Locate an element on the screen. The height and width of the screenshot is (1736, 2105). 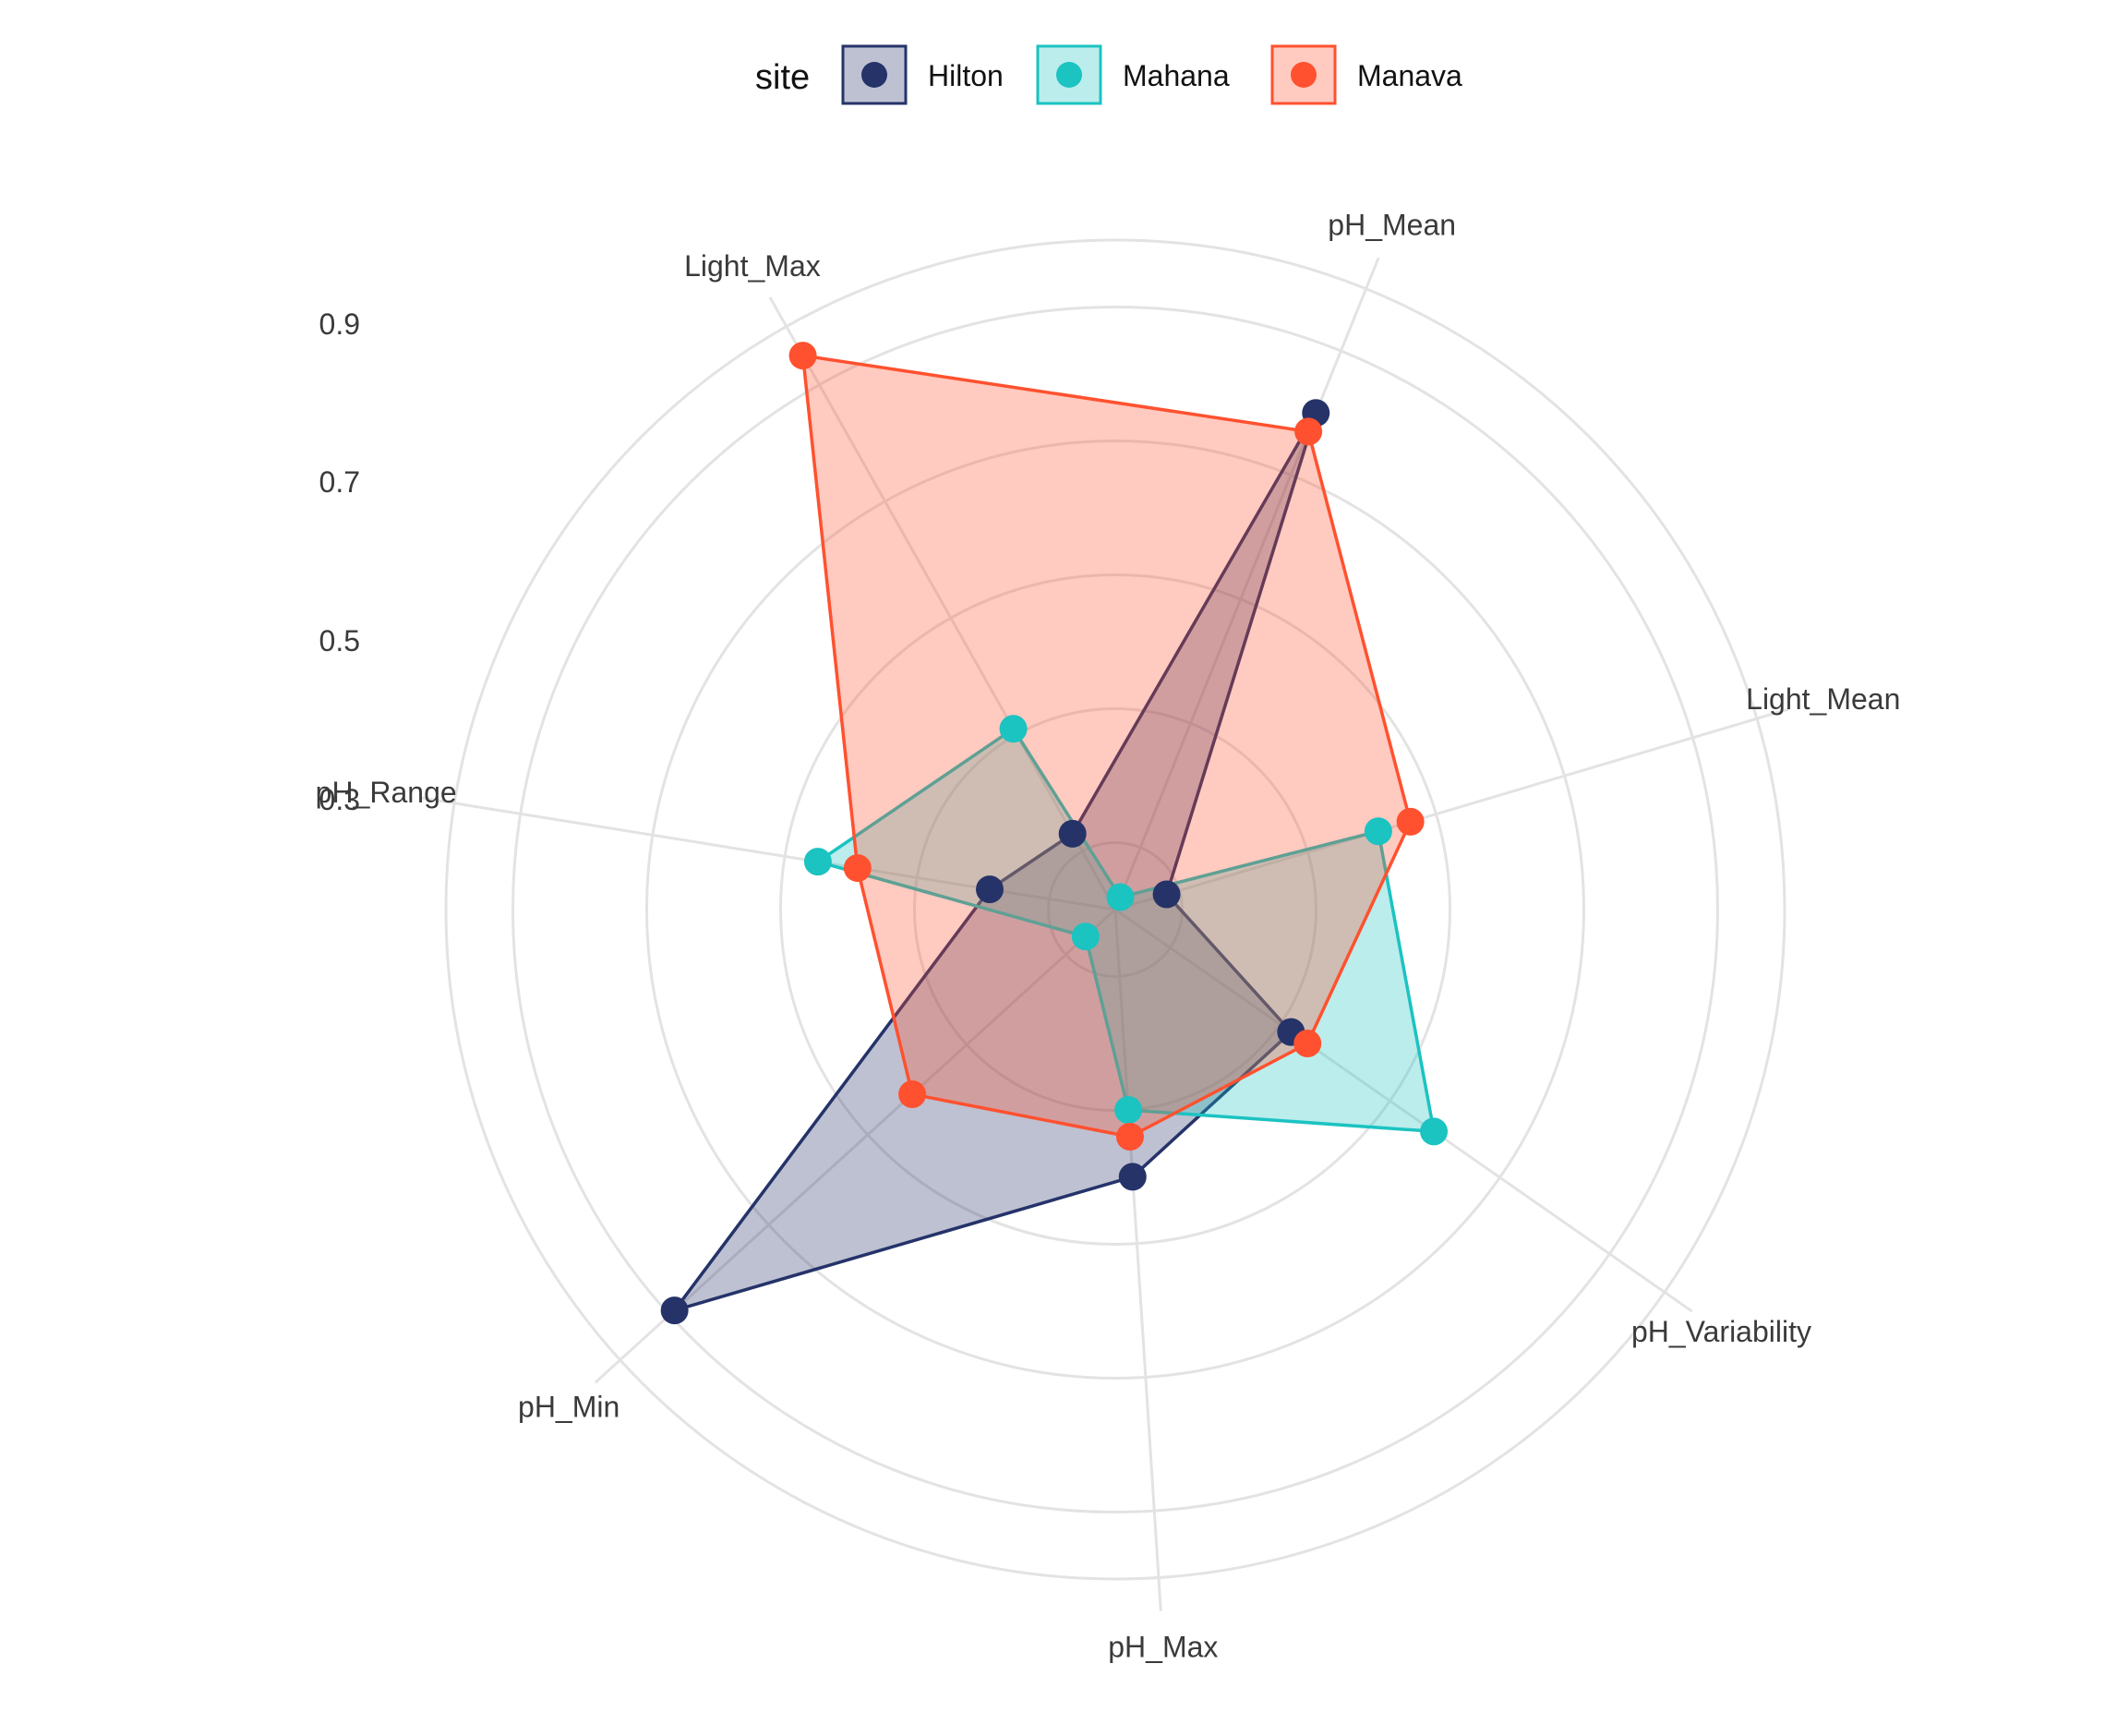
data-point-hilton-ph-min is located at coordinates (674, 1310).